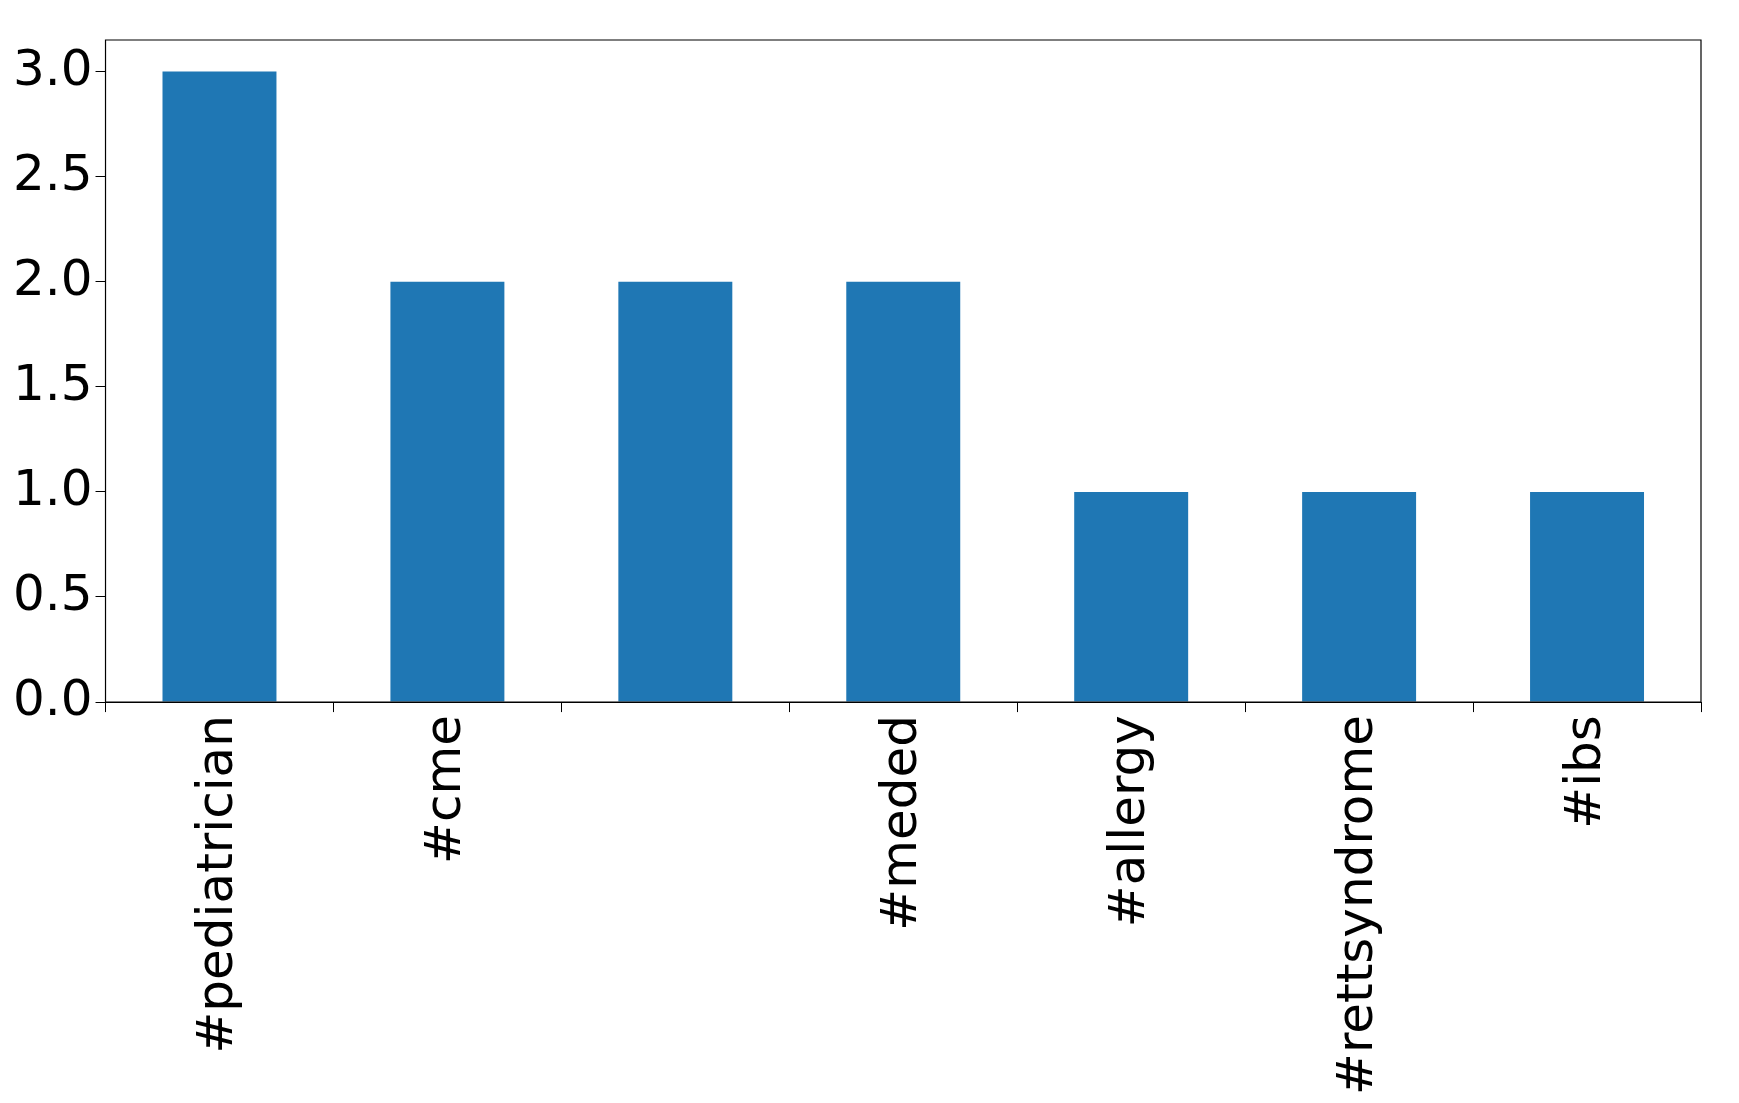 The height and width of the screenshot is (1103, 1739). What do you see at coordinates (443, 789) in the screenshot?
I see `x-tick-label: #cme` at bounding box center [443, 789].